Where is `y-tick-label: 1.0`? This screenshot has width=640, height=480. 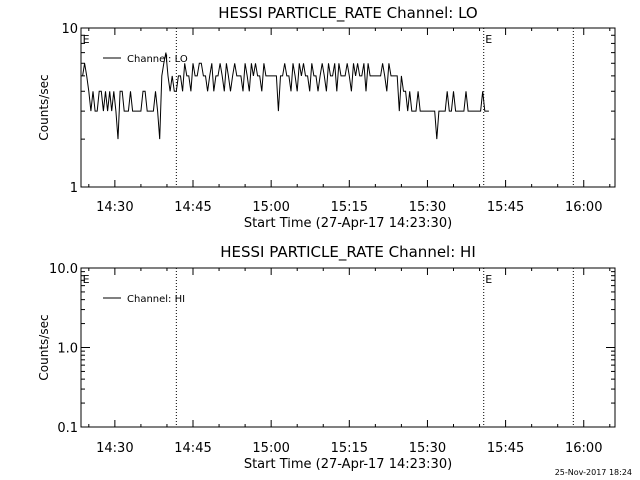
y-tick-label: 1.0 is located at coordinates (67, 349).